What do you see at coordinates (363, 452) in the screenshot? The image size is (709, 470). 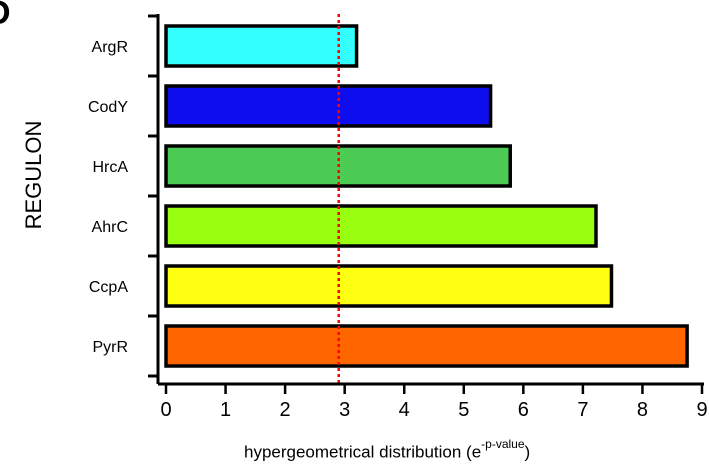 I see `x-axis-label-main: hypergeometrical distribution (e` at bounding box center [363, 452].